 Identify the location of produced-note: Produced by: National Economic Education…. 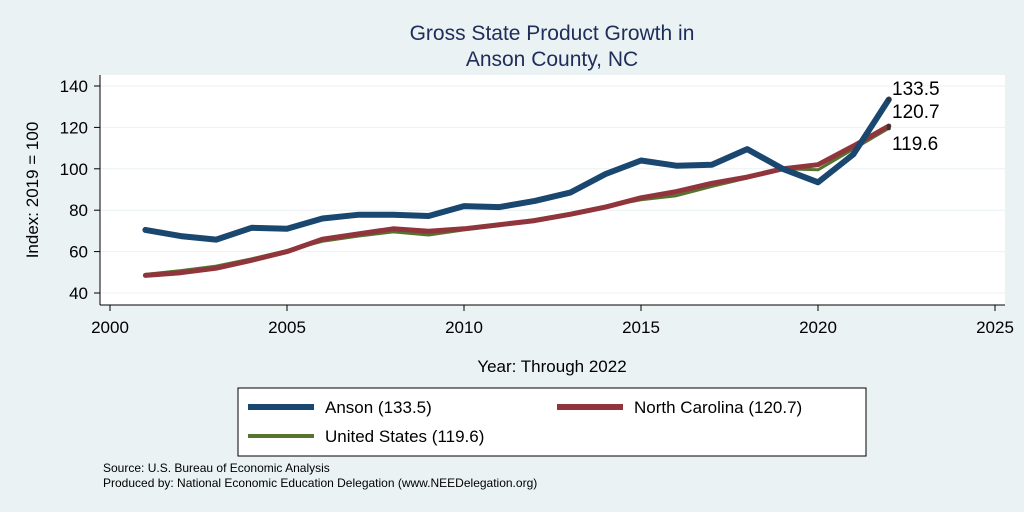
(320, 483).